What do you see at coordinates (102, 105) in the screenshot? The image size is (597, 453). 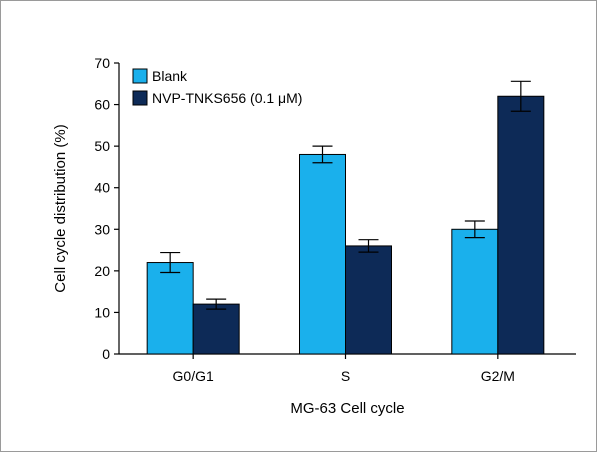 I see `y-tick-label: 60` at bounding box center [102, 105].